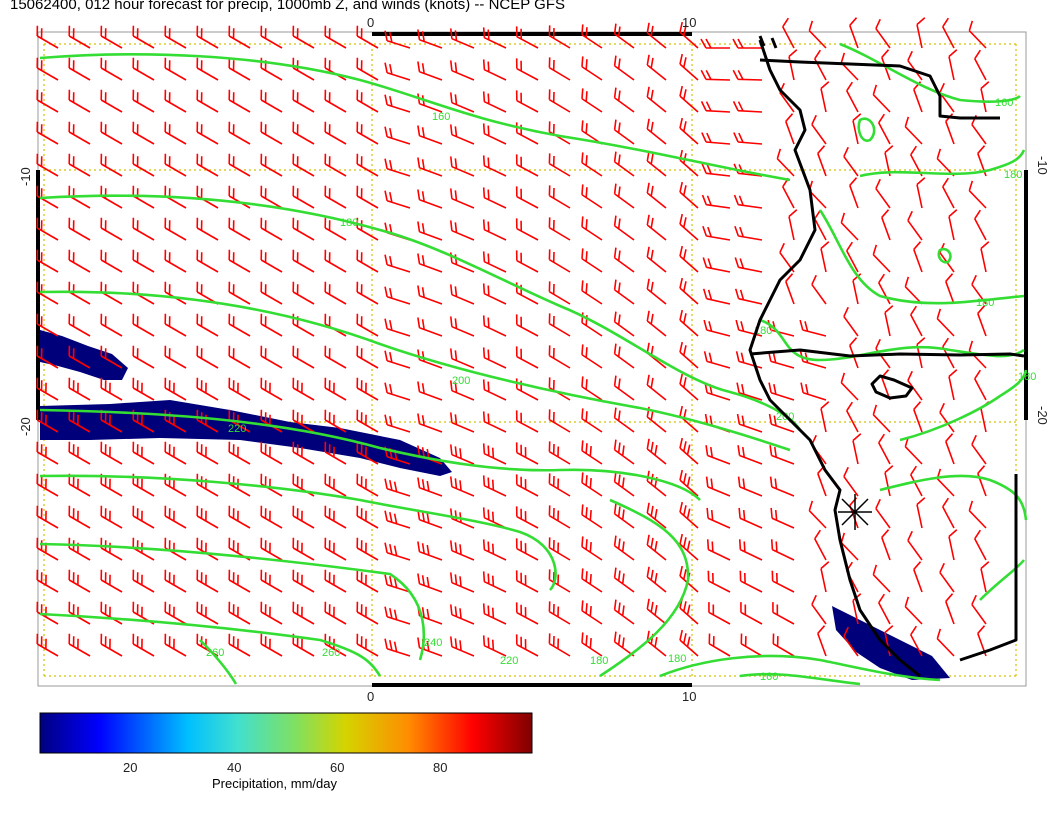 The height and width of the screenshot is (816, 1056). I want to click on star-marker-icon, so click(855, 512).